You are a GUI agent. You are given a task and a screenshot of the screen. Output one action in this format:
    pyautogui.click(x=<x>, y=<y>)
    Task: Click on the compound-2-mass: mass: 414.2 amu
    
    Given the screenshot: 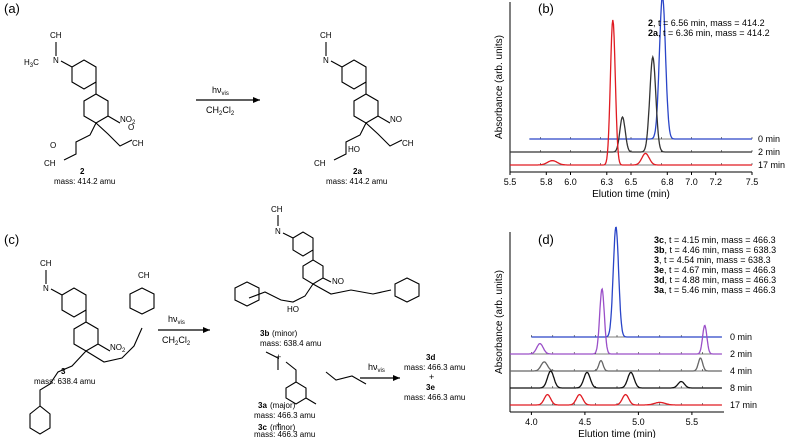 What is the action you would take?
    pyautogui.click(x=84, y=181)
    